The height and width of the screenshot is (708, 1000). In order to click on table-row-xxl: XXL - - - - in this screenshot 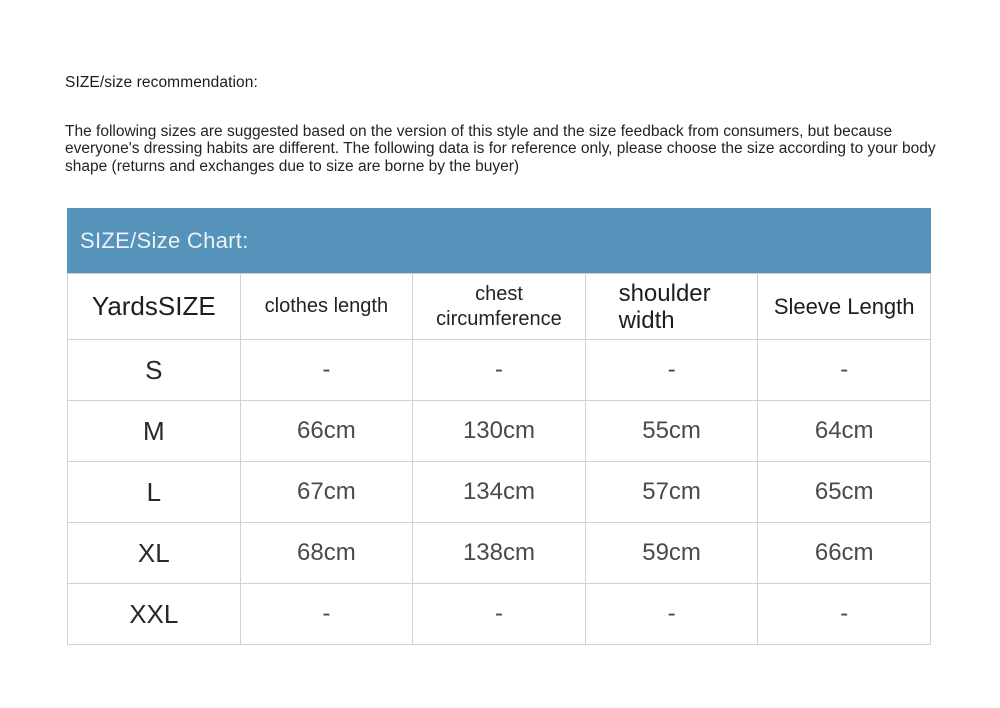, I will do `click(499, 614)`.